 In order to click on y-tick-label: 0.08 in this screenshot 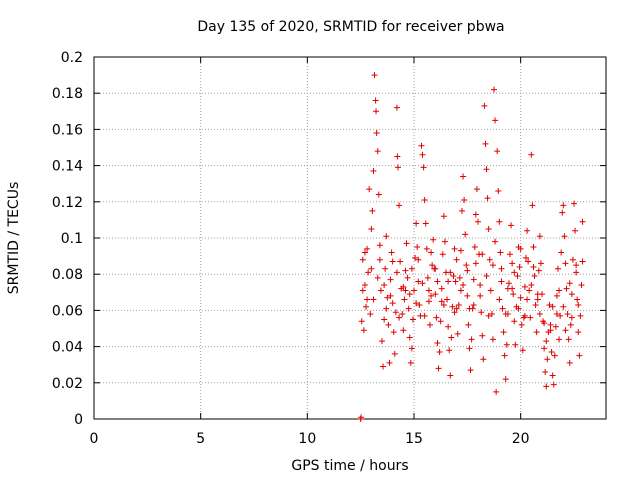, I will do `click(67, 275)`.